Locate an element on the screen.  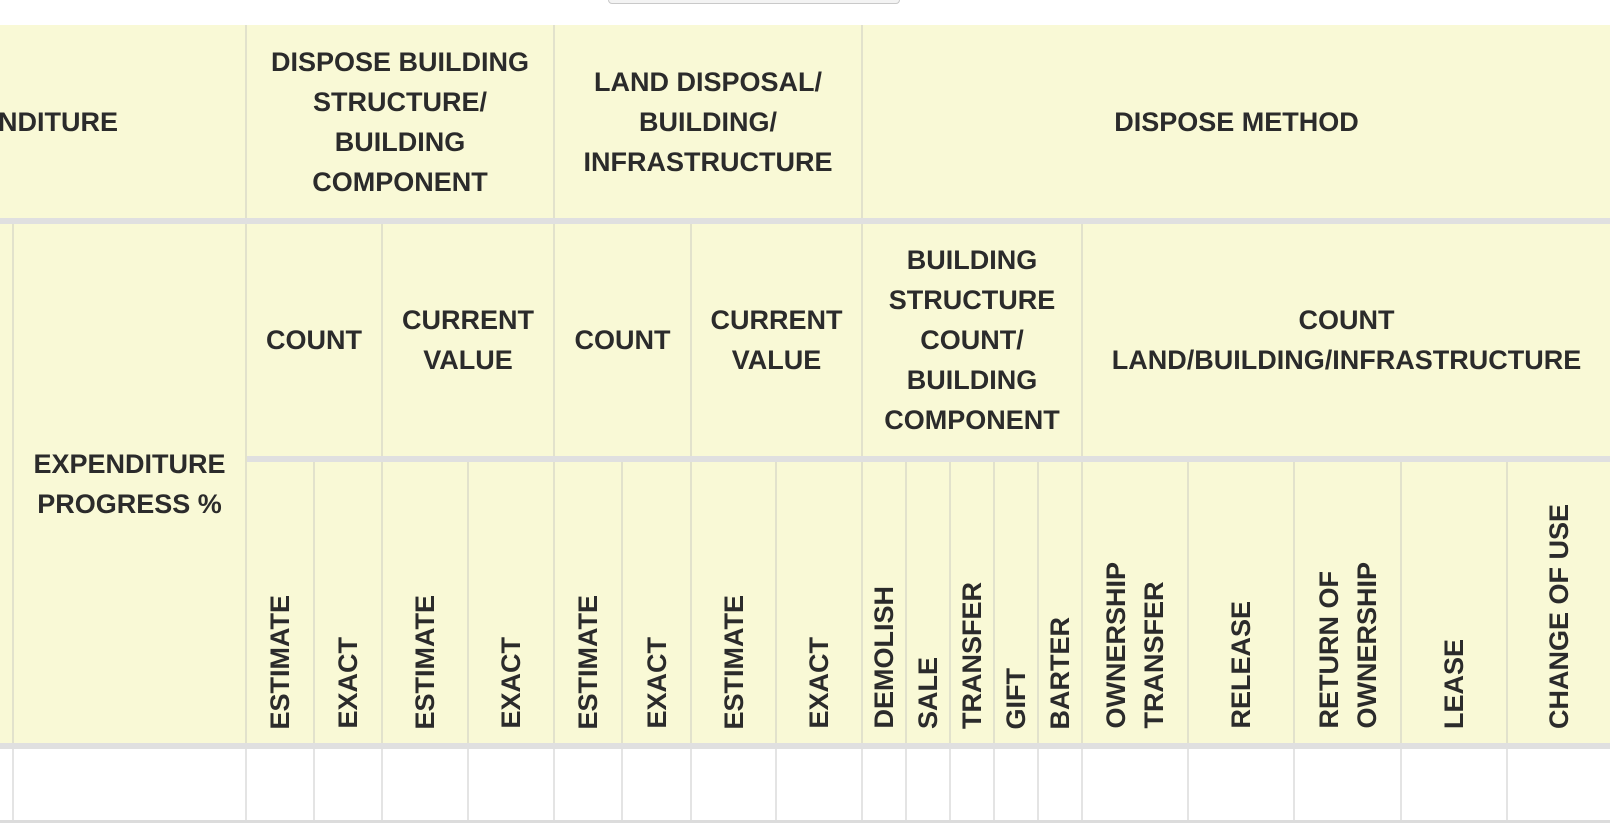
leaf-header-label: OWNERSHIP TRANSFER is located at coordinates (1135, 645).